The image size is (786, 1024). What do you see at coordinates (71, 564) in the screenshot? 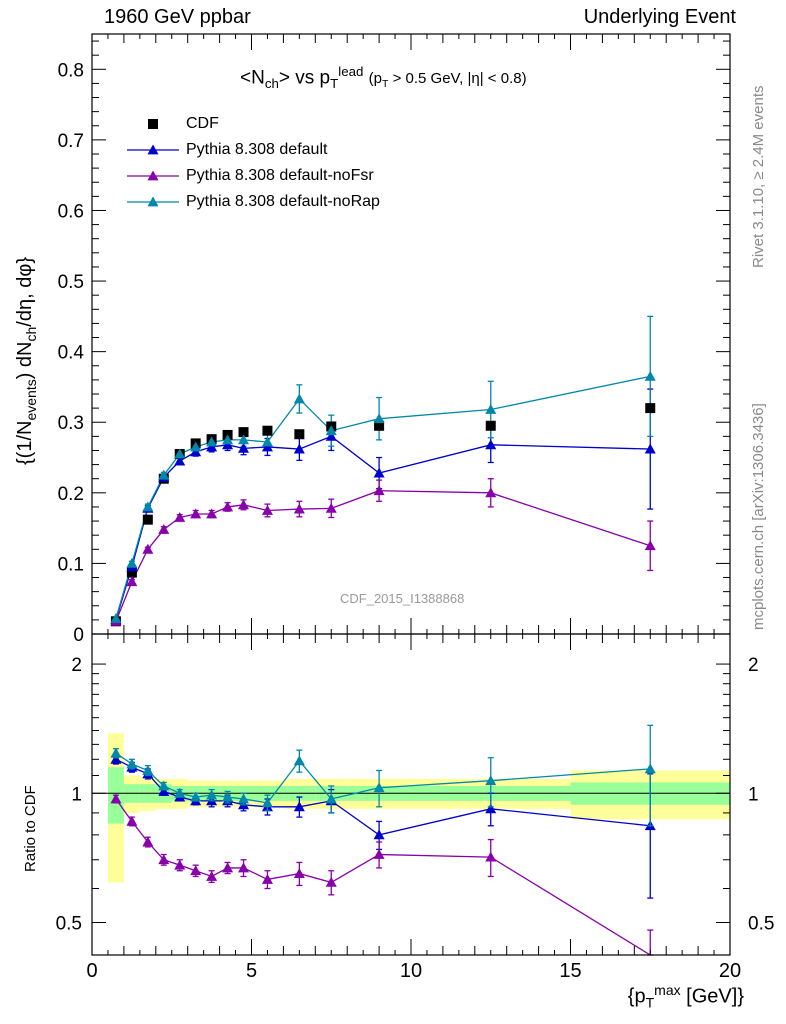
I see `y-tick-label: 0.1` at bounding box center [71, 564].